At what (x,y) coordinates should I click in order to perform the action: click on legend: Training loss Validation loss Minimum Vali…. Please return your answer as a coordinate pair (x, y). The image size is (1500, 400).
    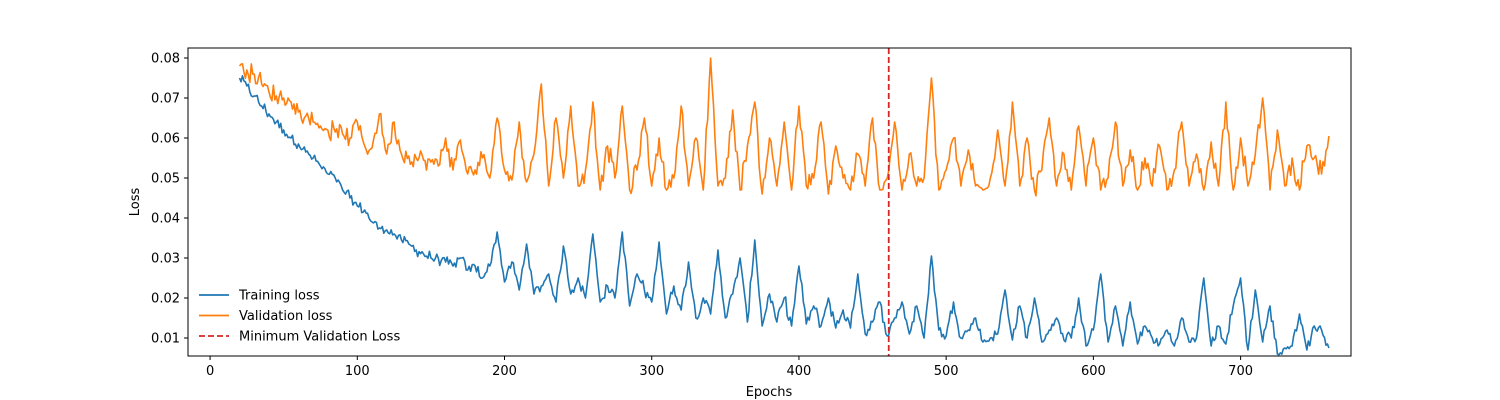
    Looking at the image, I should click on (299, 317).